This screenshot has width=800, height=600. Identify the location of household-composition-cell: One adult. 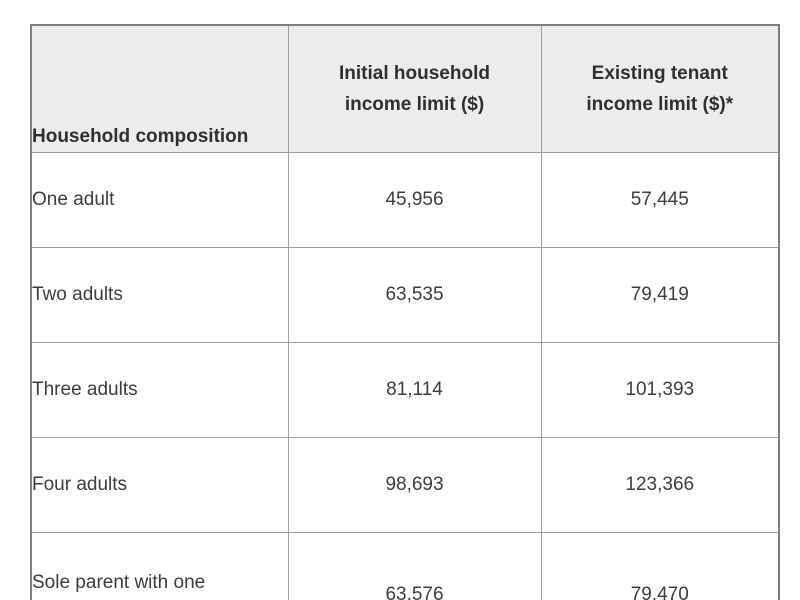
(159, 200).